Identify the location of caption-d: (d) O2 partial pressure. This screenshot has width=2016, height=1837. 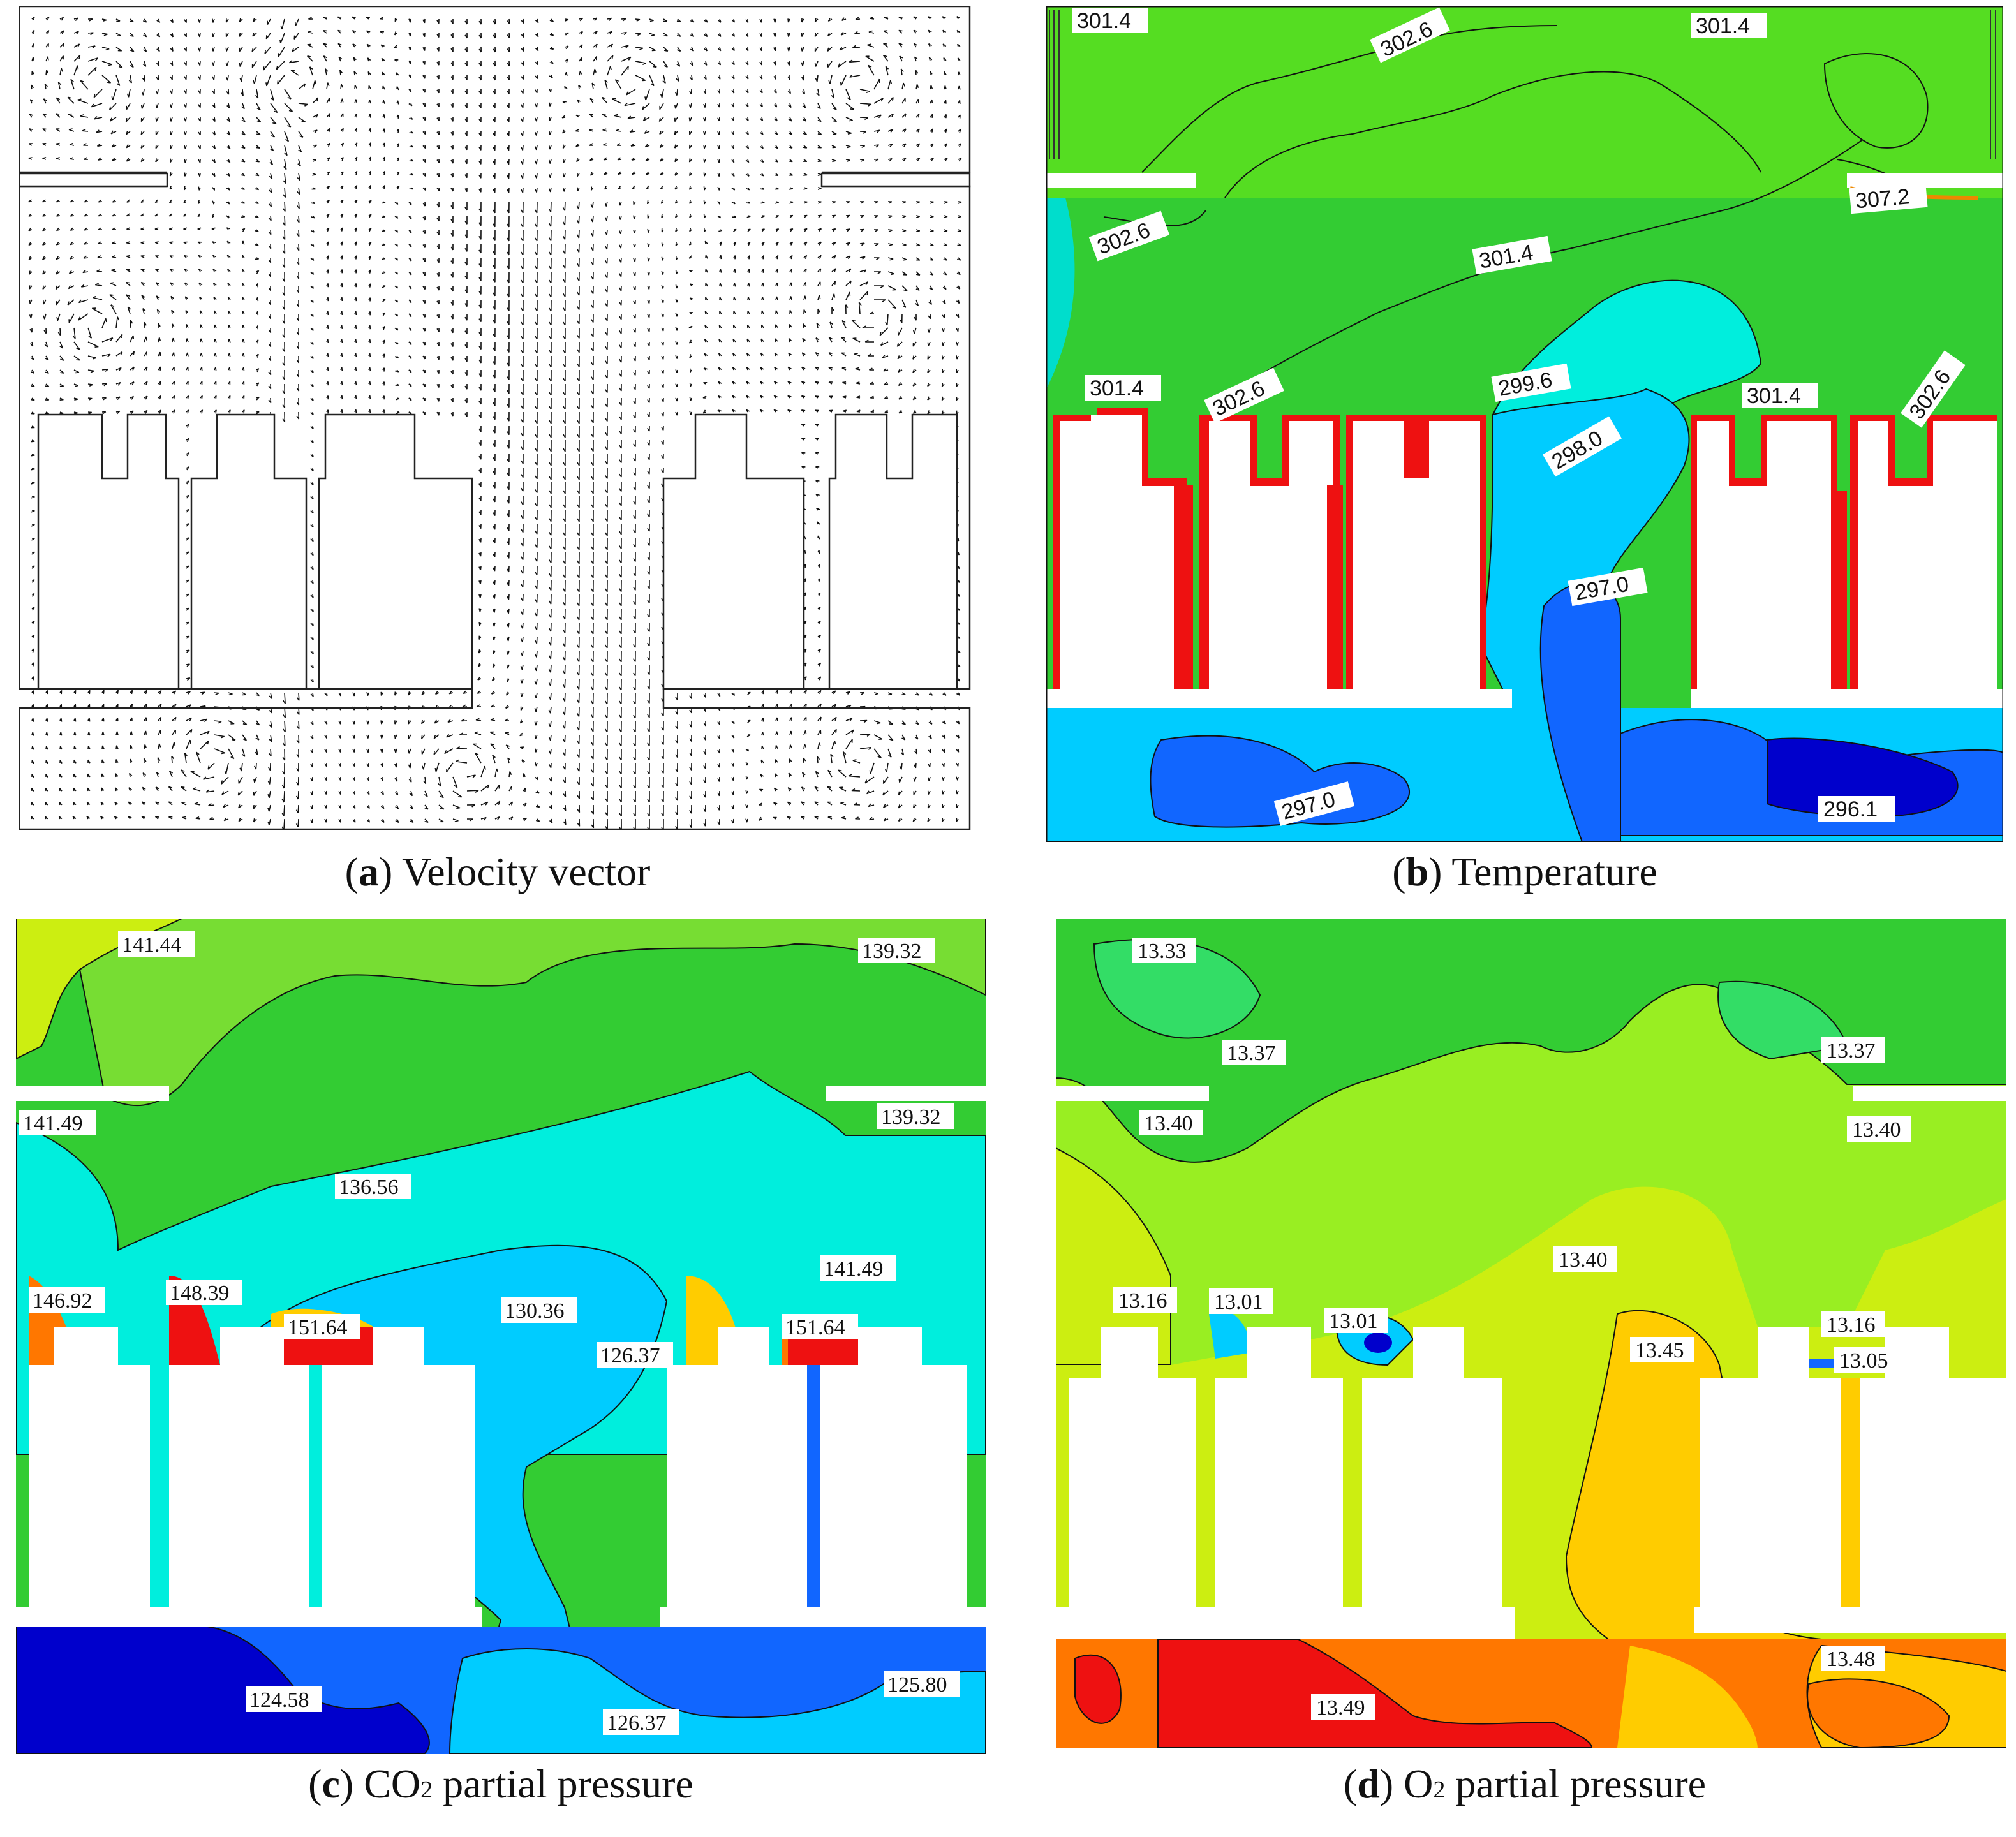
(1525, 1783).